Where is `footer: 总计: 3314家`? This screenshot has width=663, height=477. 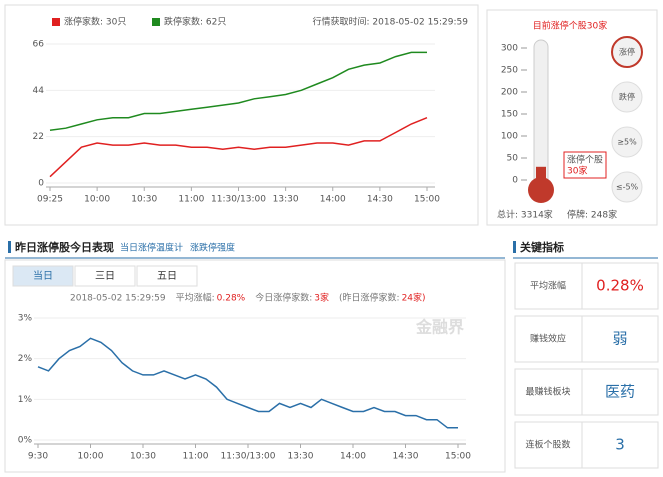 footer: 总计: 3314家 is located at coordinates (525, 215).